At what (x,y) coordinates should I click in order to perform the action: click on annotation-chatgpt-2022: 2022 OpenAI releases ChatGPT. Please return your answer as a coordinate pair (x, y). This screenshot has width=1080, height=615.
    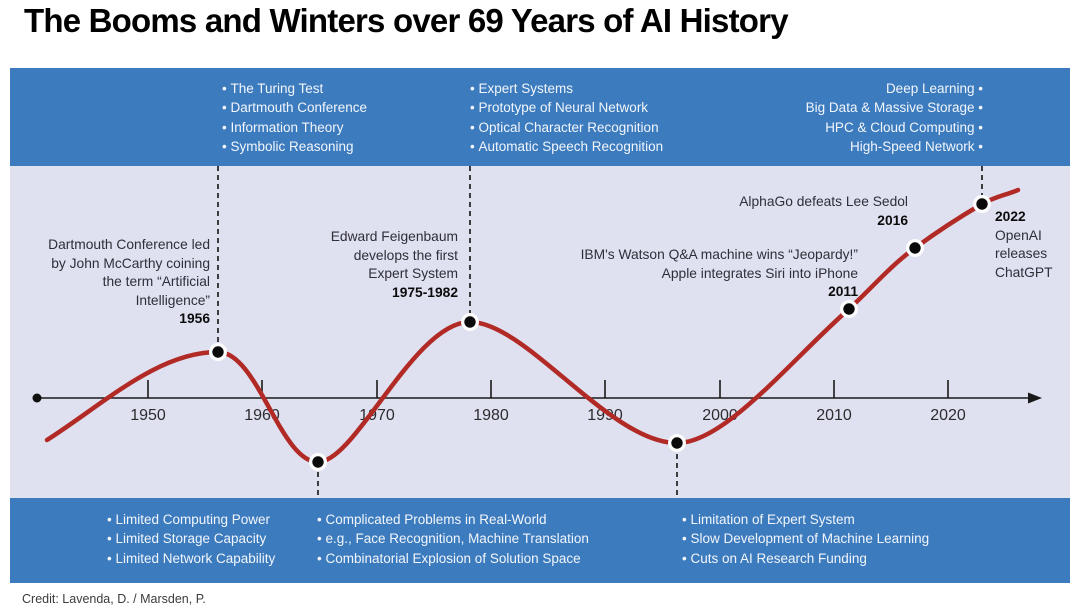
    Looking at the image, I should click on (1035, 245).